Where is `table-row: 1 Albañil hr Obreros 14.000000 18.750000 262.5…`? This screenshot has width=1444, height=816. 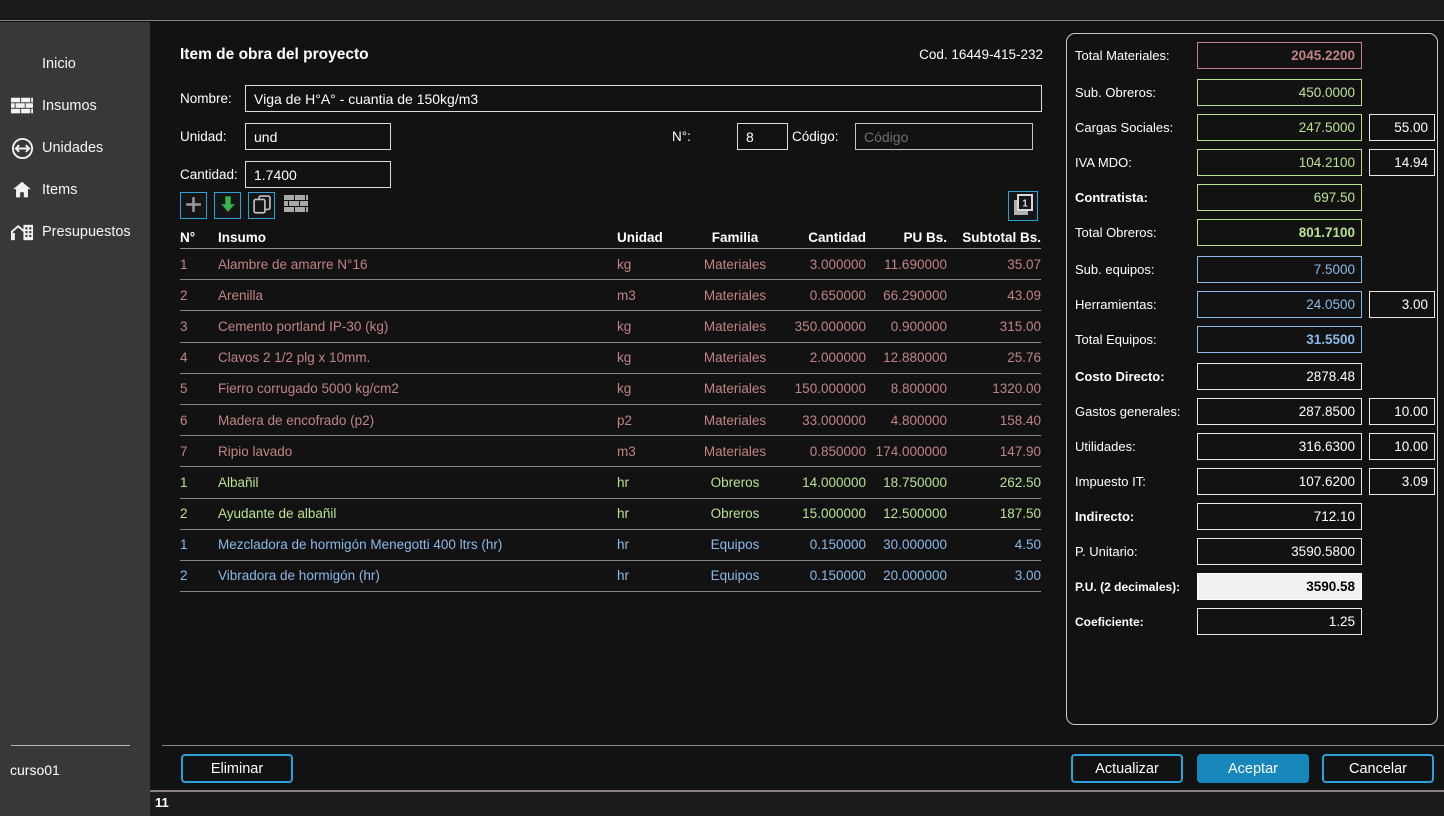 table-row: 1 Albañil hr Obreros 14.000000 18.750000 262.5… is located at coordinates (610, 483).